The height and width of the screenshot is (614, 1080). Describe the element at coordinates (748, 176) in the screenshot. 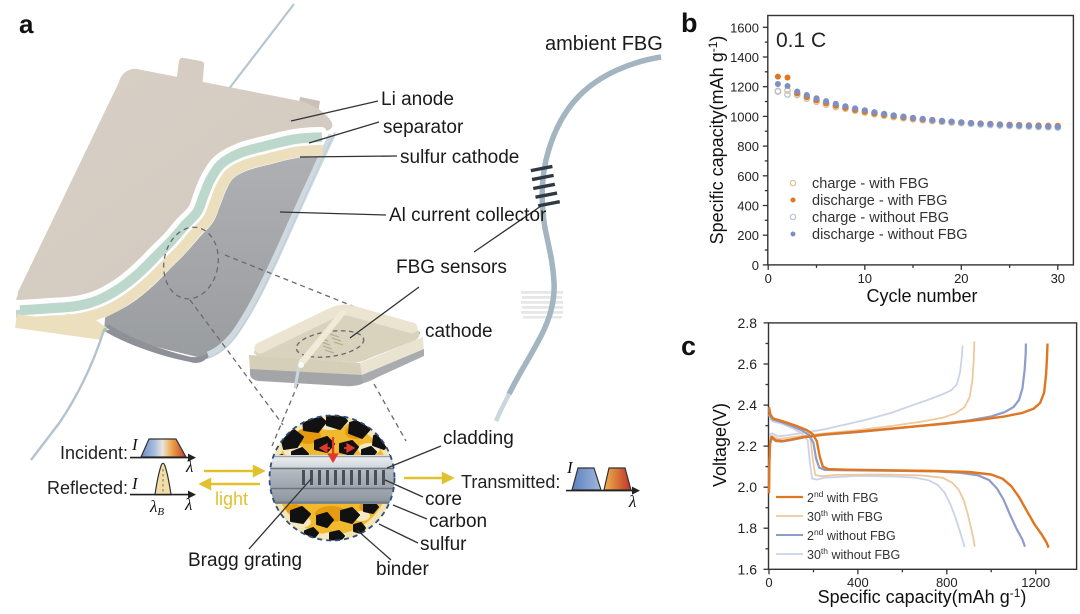

I see `svg-text: 600` at that location.